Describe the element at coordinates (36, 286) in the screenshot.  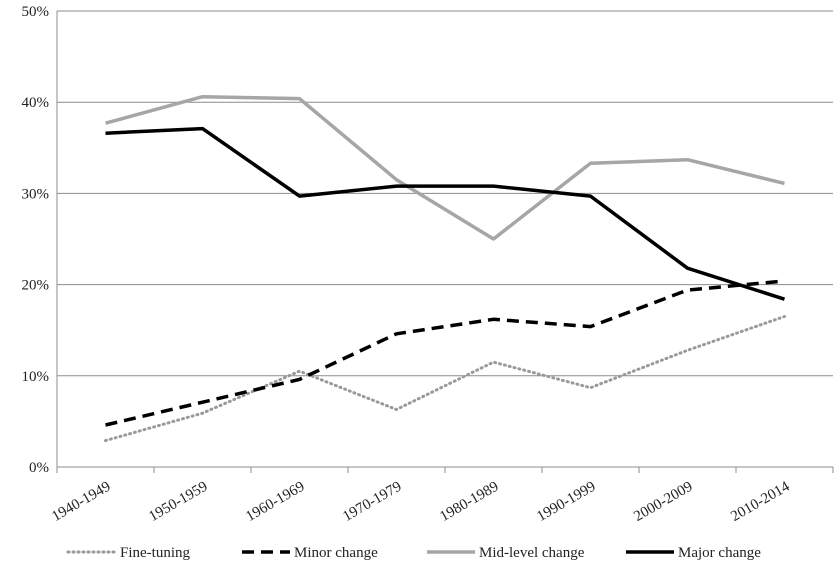
I see `y-tick-label: 20%` at that location.